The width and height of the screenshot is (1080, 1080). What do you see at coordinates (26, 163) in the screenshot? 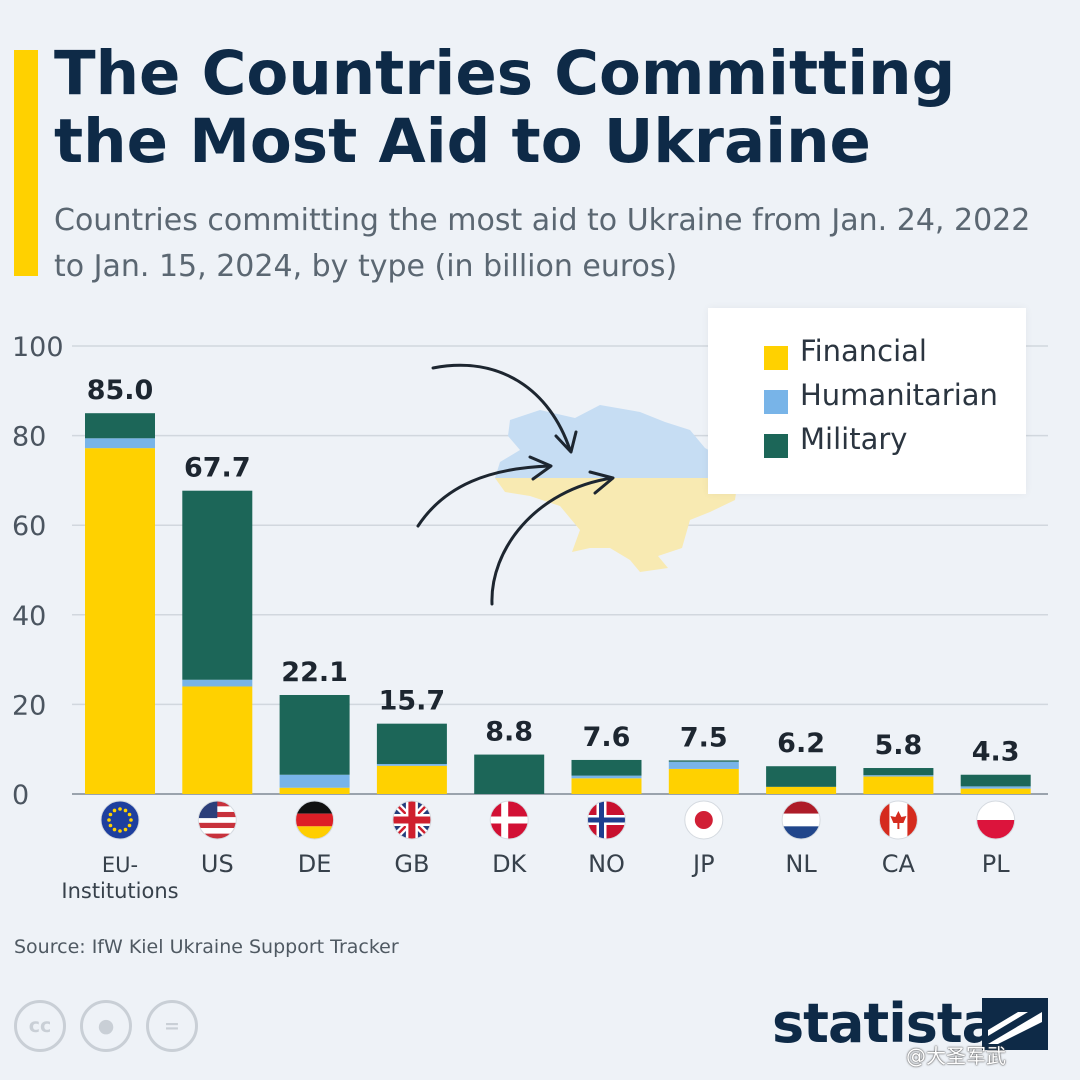
I see `title-accent-bar` at bounding box center [26, 163].